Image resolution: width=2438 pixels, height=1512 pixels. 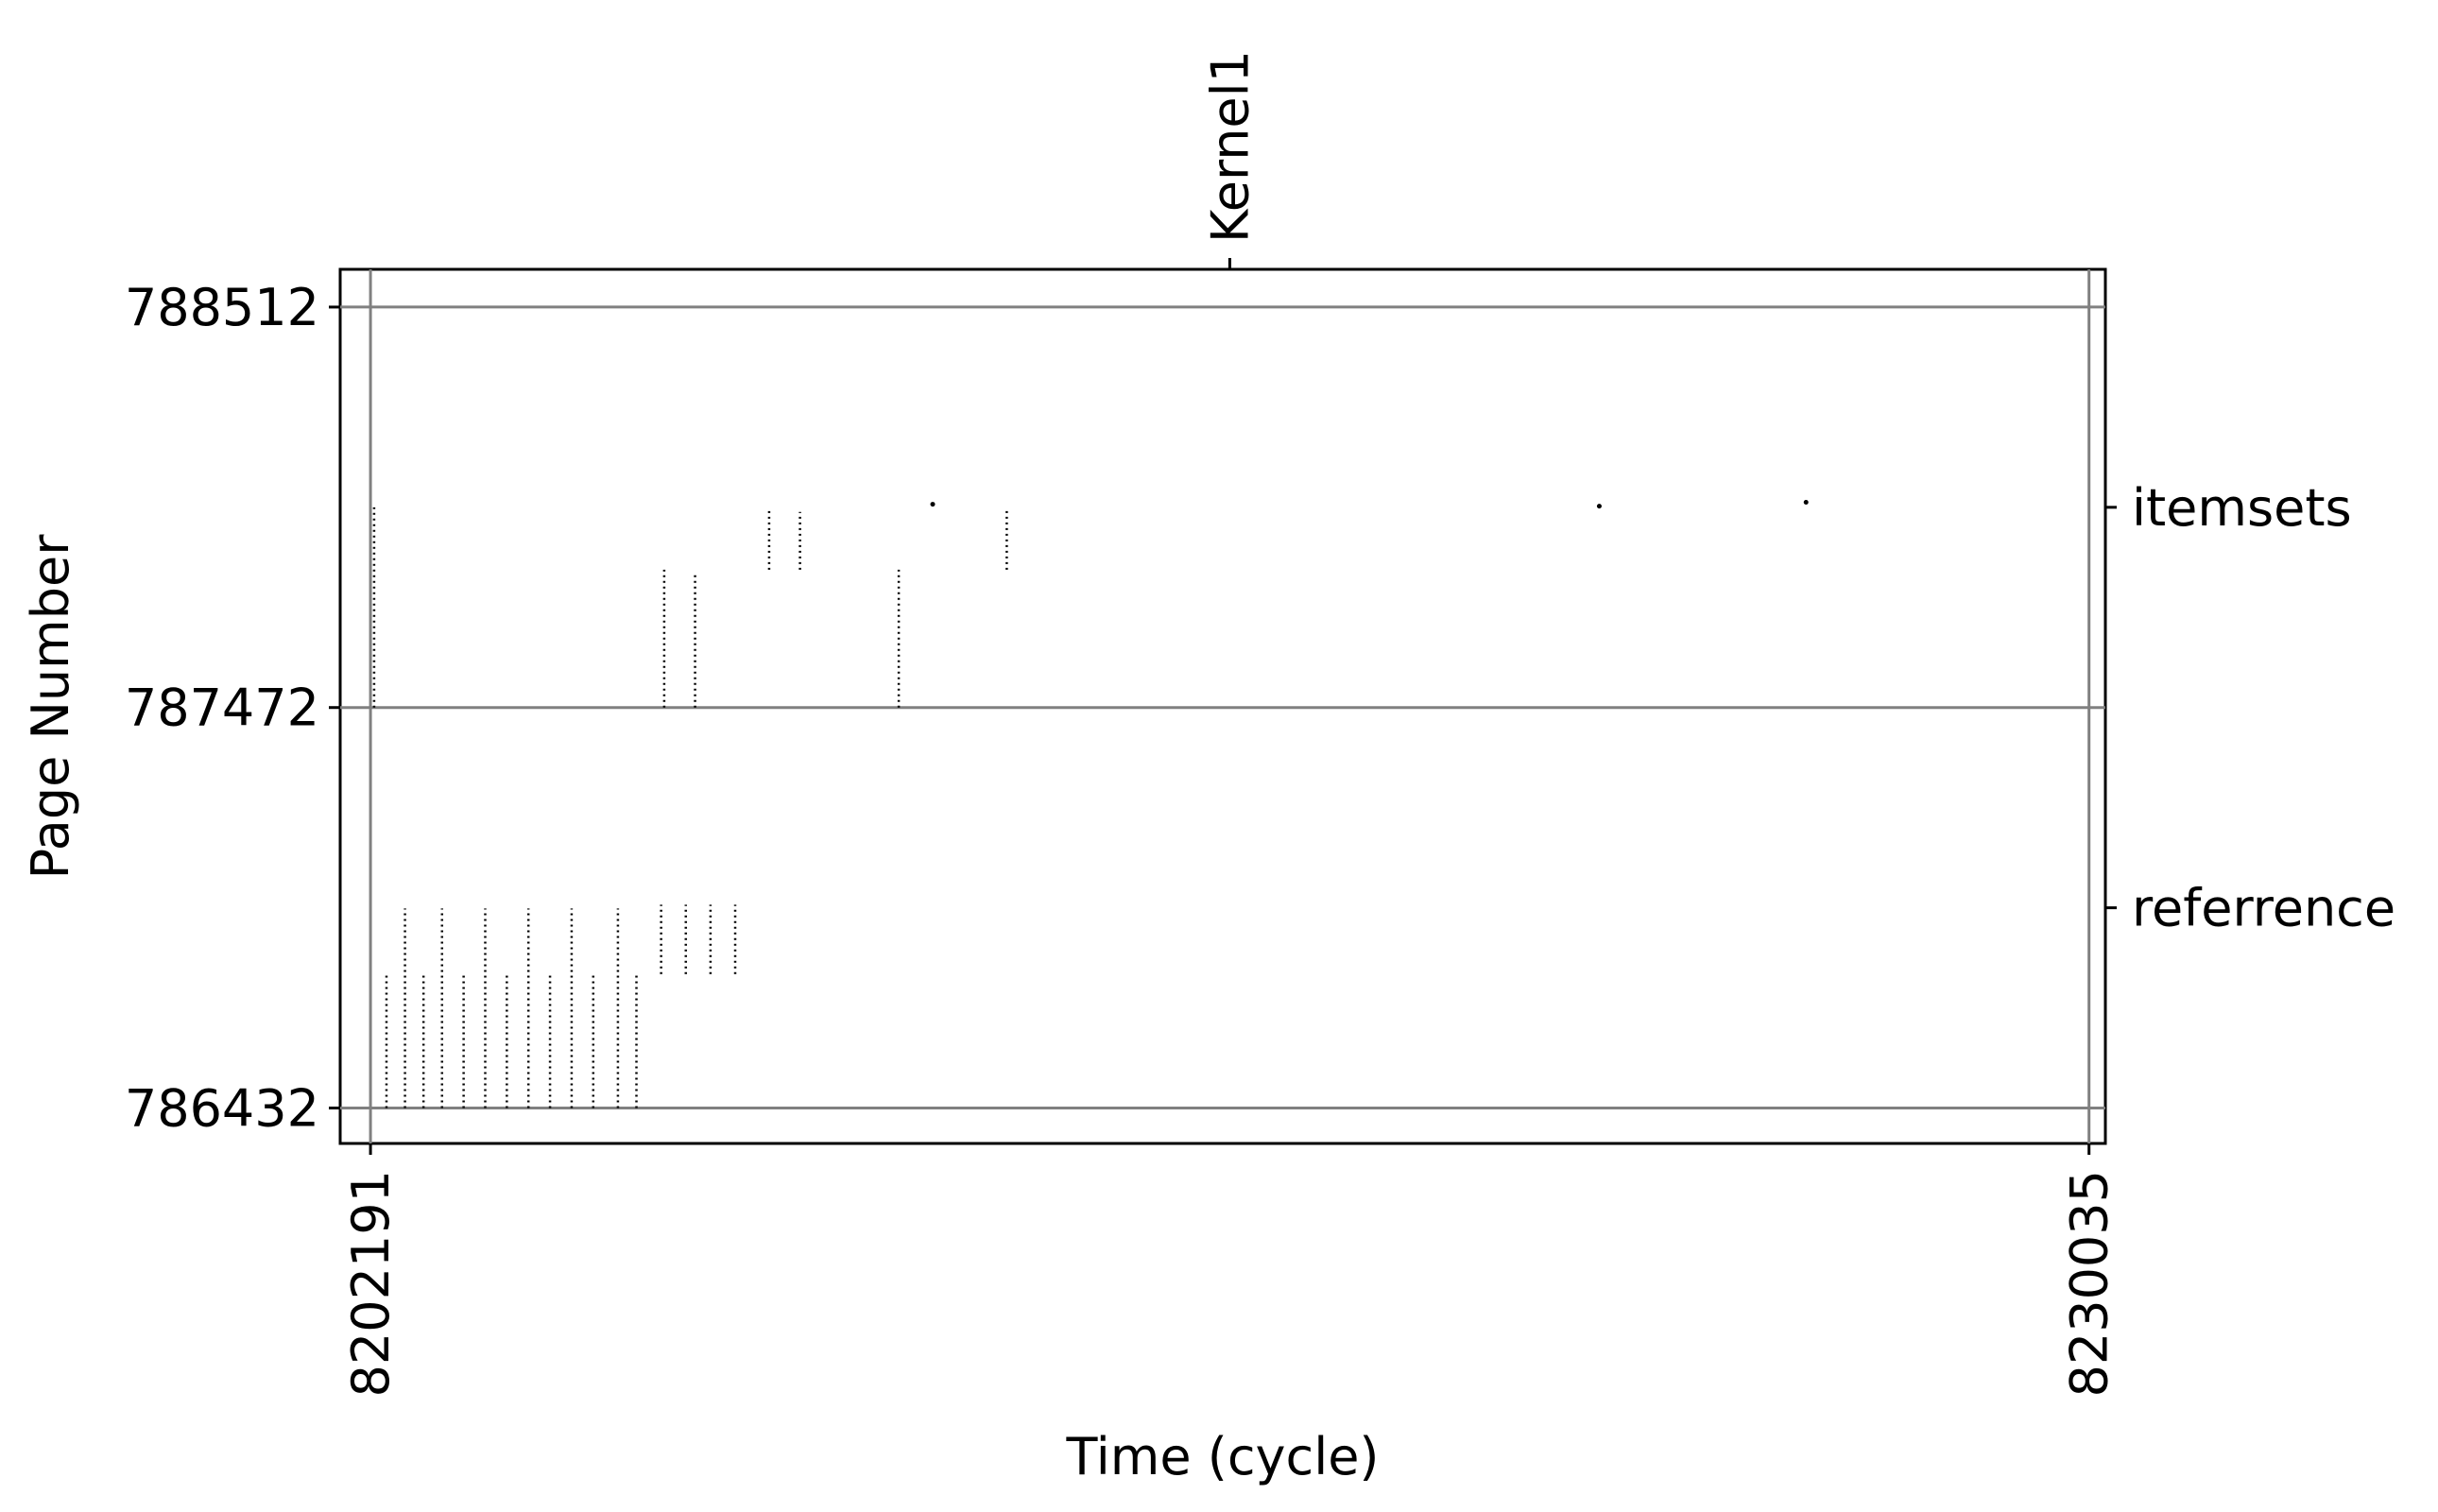 What do you see at coordinates (2263, 908) in the screenshot?
I see `right-tick-label: referrence` at bounding box center [2263, 908].